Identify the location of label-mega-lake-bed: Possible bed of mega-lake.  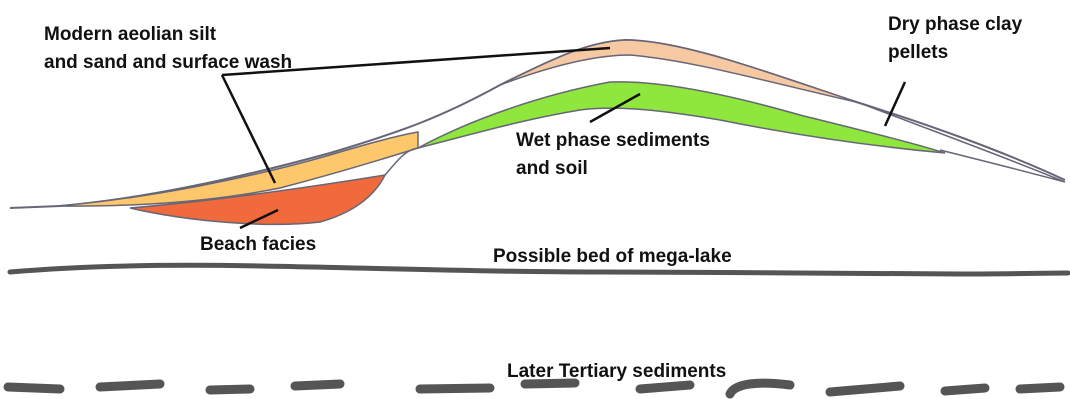
(612, 256).